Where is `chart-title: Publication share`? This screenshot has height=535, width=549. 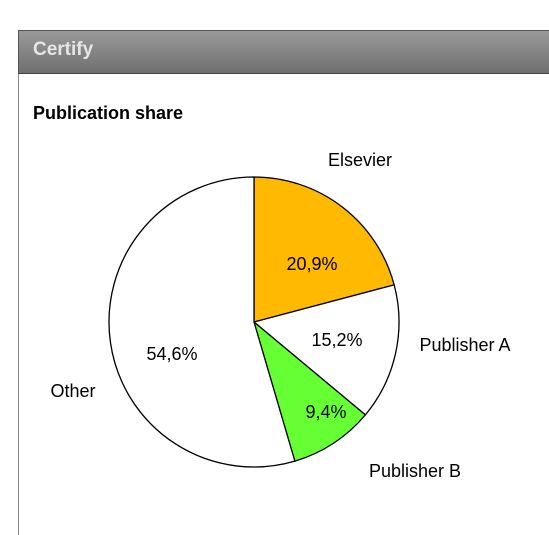 chart-title: Publication share is located at coordinates (108, 113).